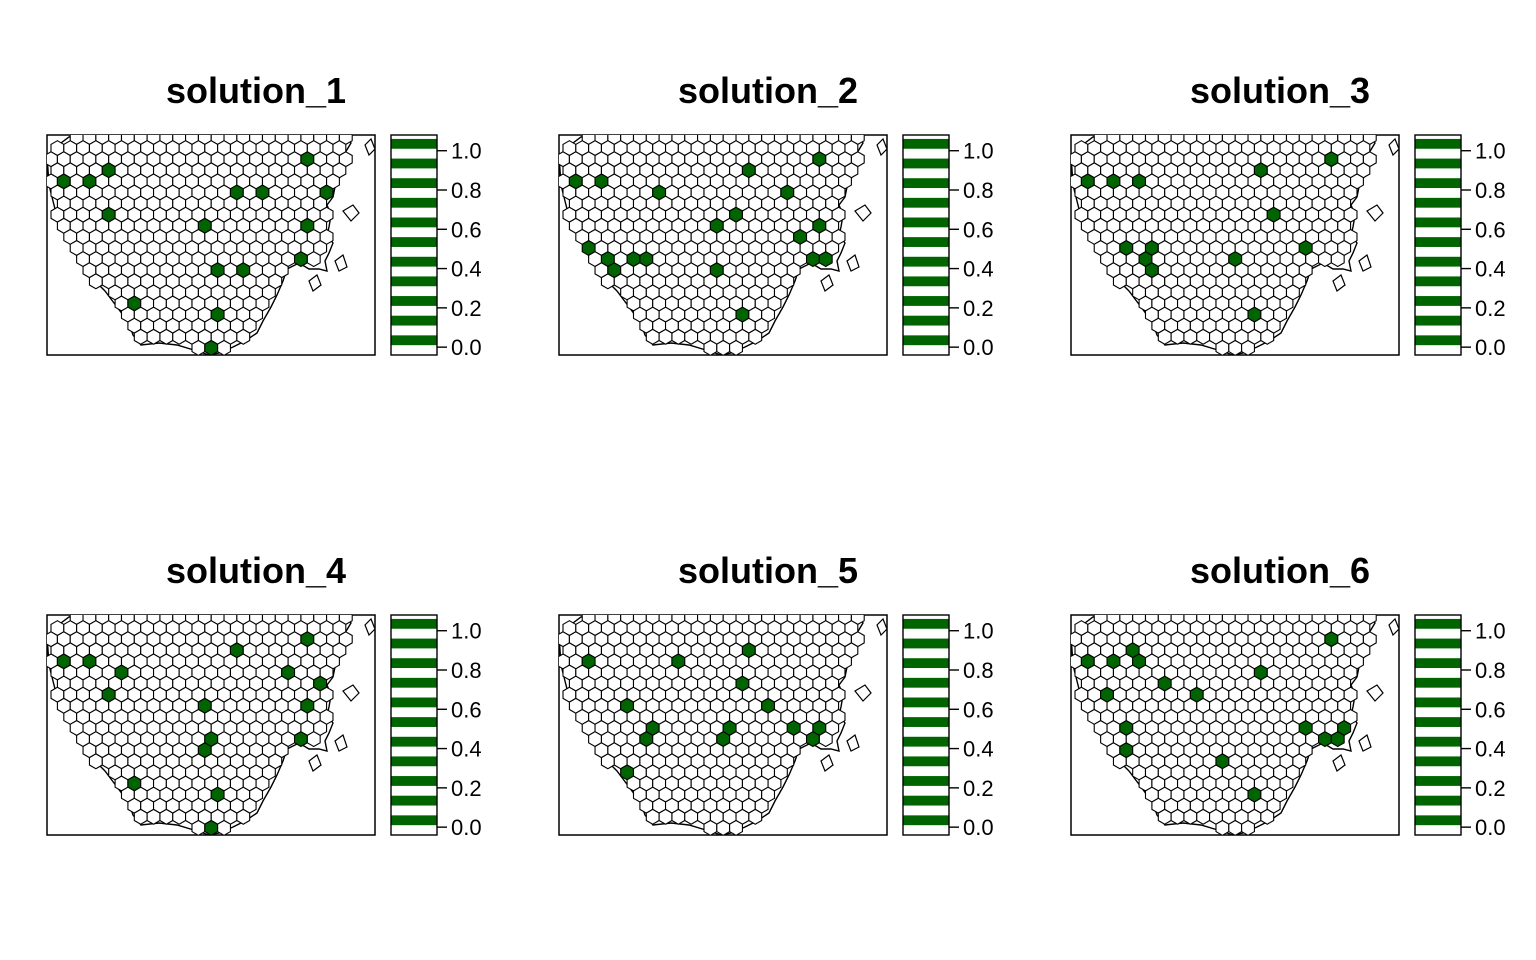 The image size is (1536, 960). Describe the element at coordinates (768, 570) in the screenshot. I see `panel-title: solution_5` at that location.